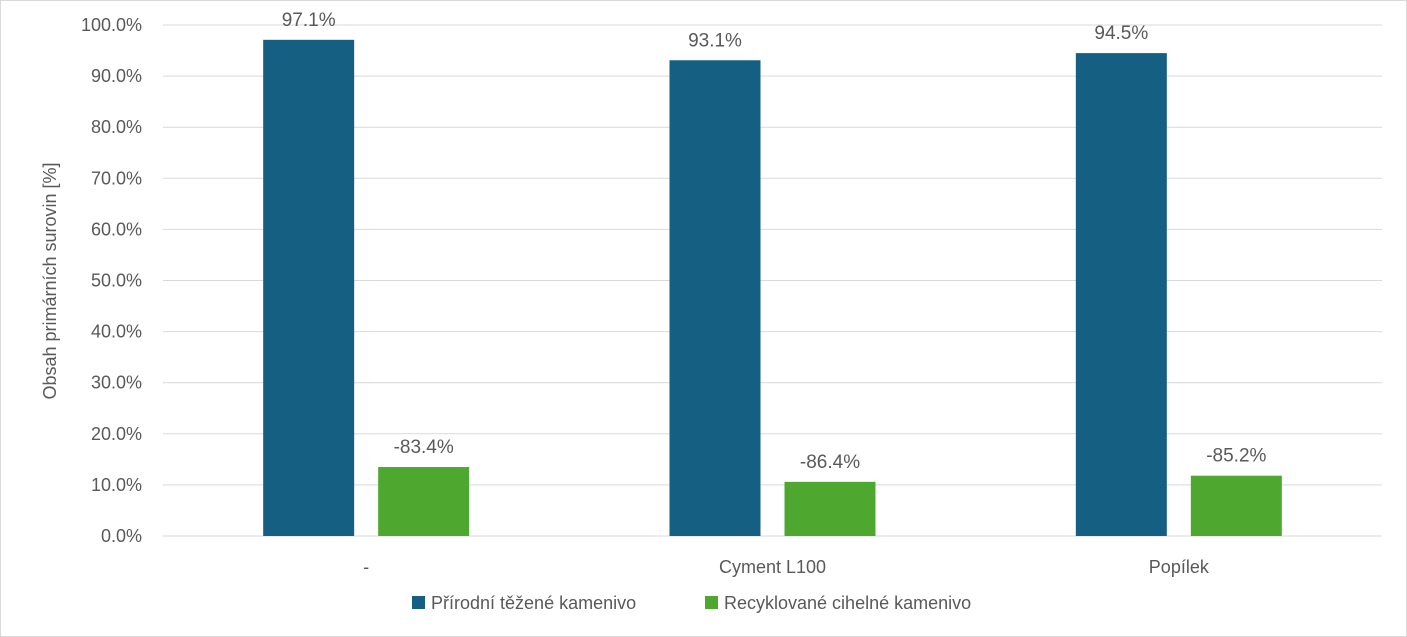  I want to click on y-tick-label: 10.0%, so click(116, 485).